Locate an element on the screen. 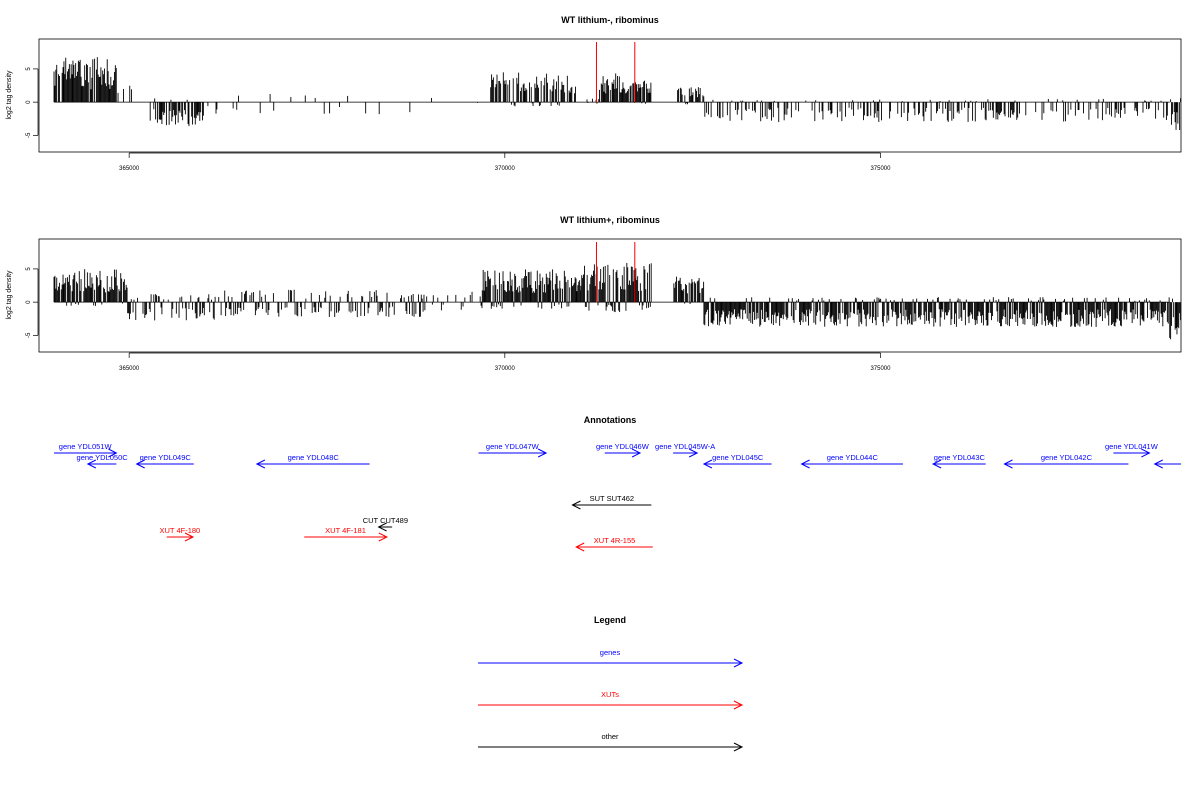 Image resolution: width=1200 pixels, height=800 pixels. panel-title: WT lithium+, ribominus is located at coordinates (610, 220).